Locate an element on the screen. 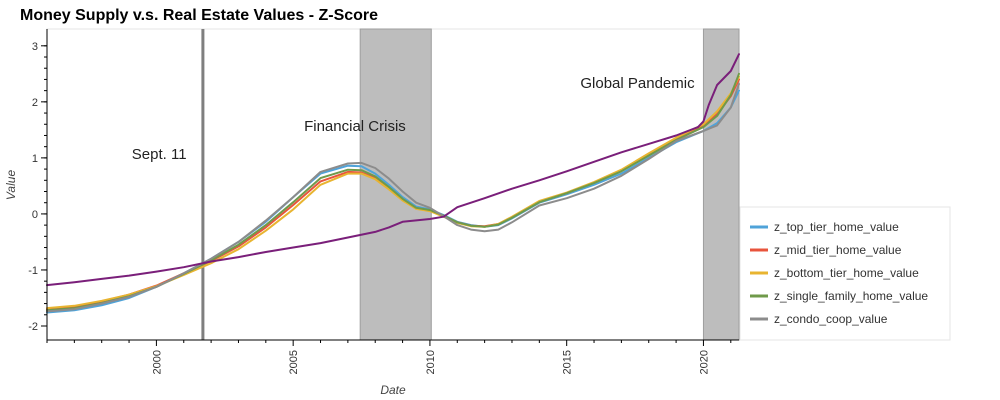 The image size is (1000, 400). y-tick-label--1: -1 is located at coordinates (33, 271).